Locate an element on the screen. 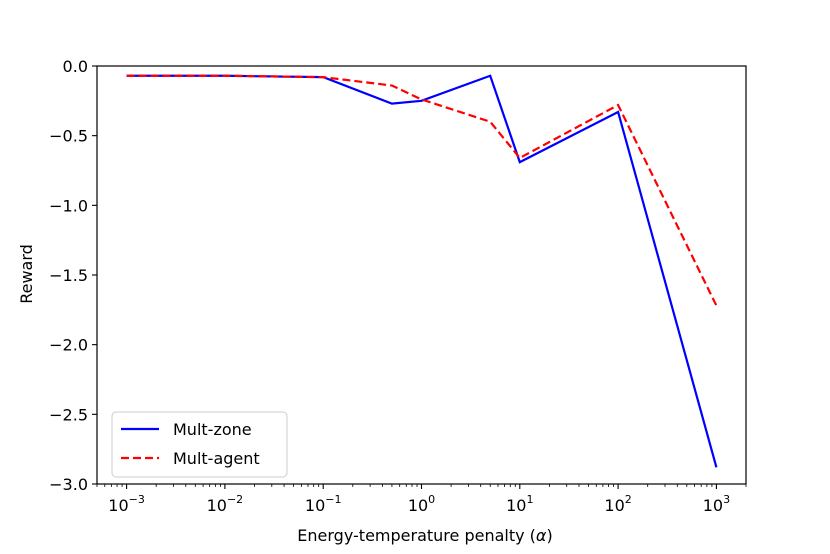  x-axis-label-text: Energy-temperature penalty ( is located at coordinates (416, 535).